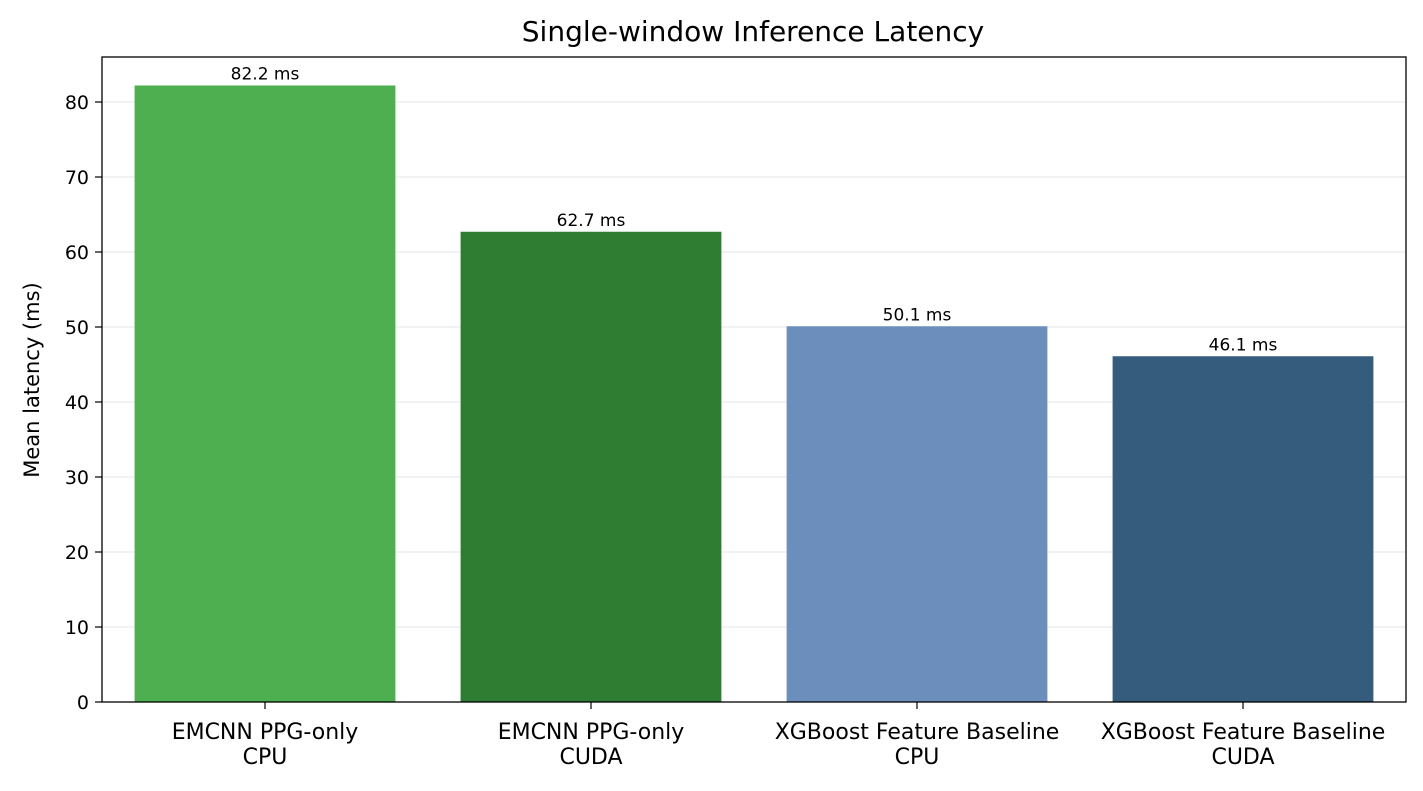 The width and height of the screenshot is (1423, 791). I want to click on y-tick-label: 20, so click(77, 553).